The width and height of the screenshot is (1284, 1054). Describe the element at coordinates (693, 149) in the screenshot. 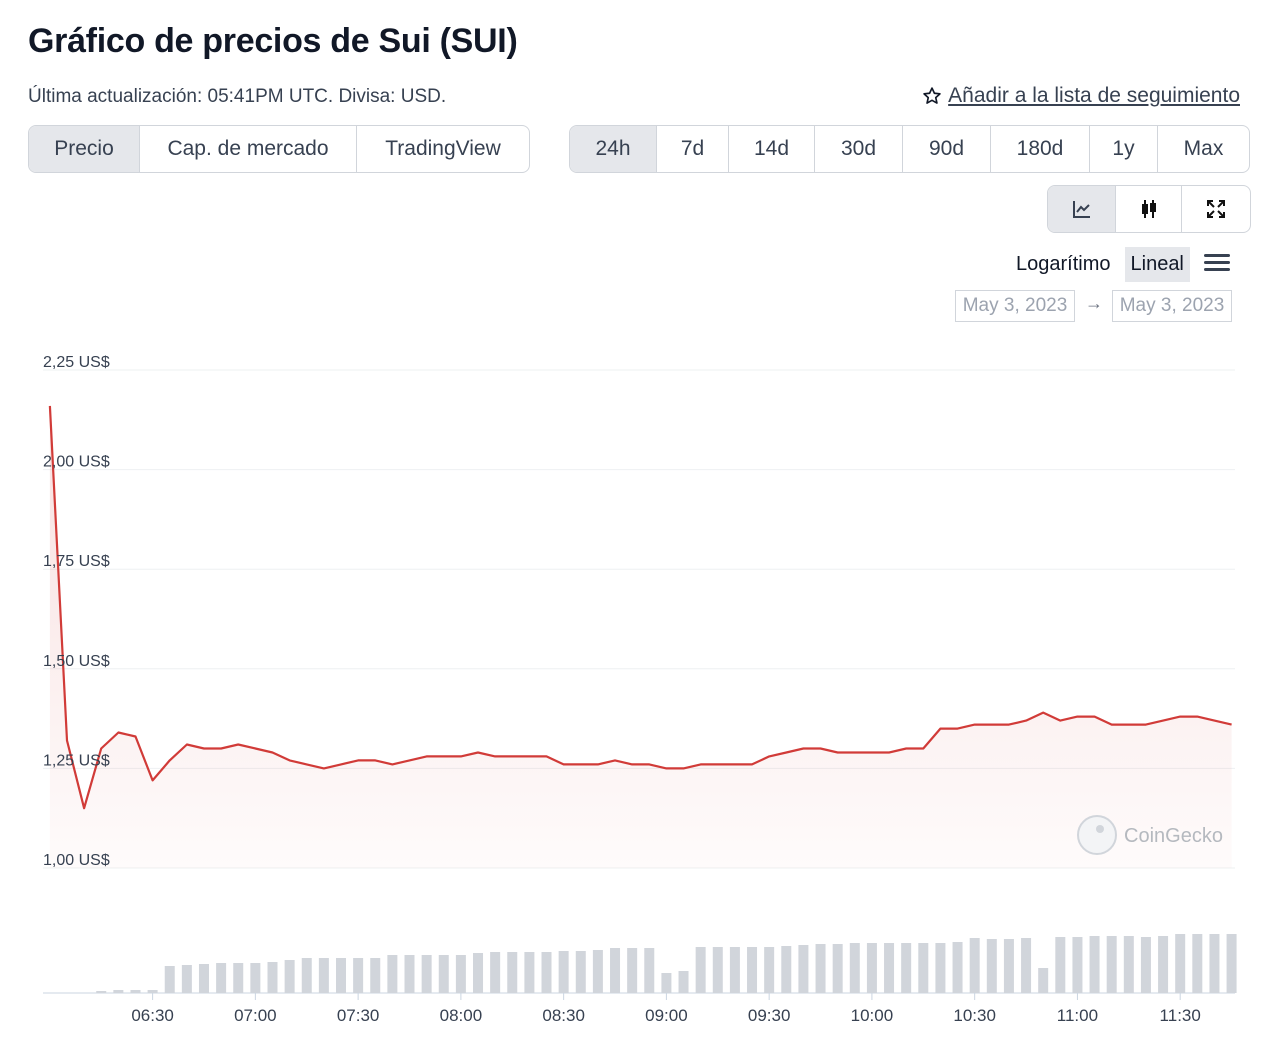

I see `tab-button: 7d` at that location.